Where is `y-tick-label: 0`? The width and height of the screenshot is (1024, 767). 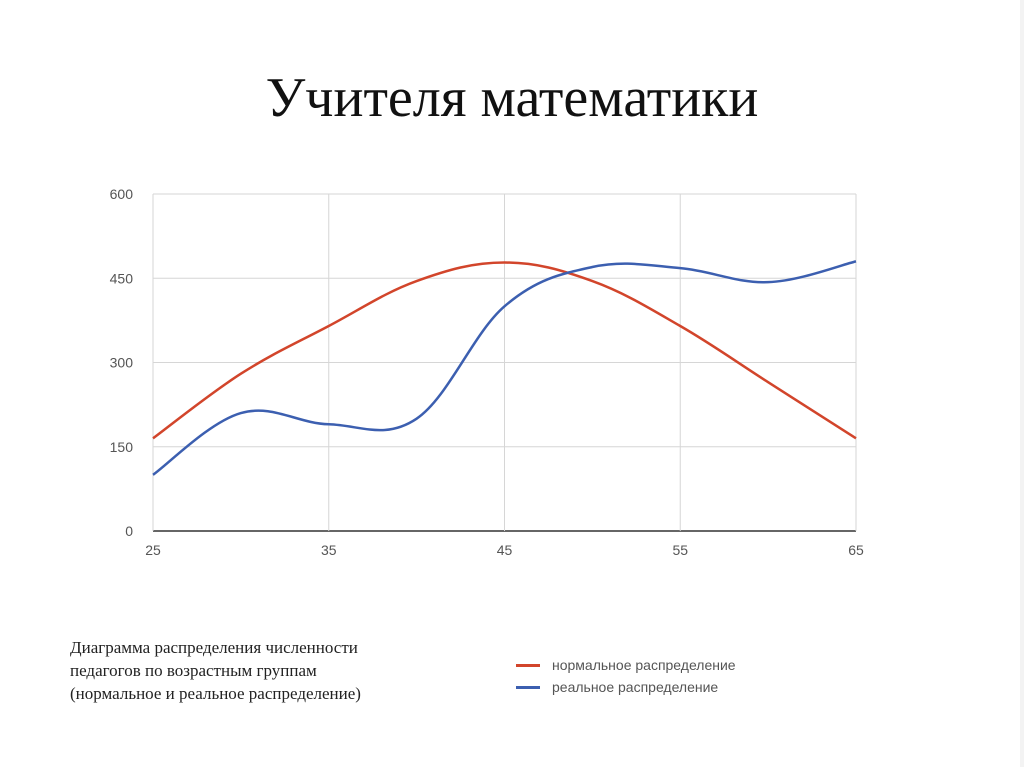
y-tick-label: 0 is located at coordinates (129, 531).